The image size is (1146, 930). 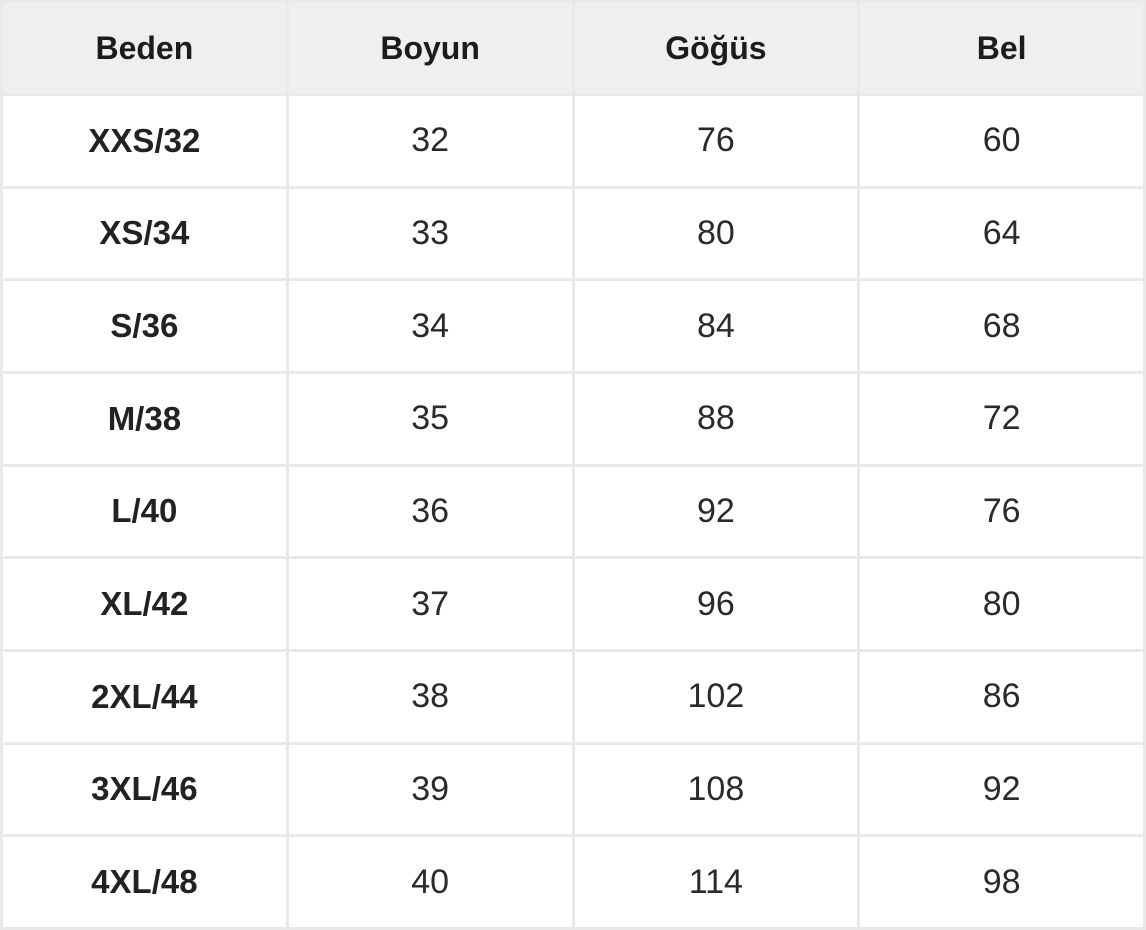 I want to click on bel-cell: 86, so click(x=1001, y=696).